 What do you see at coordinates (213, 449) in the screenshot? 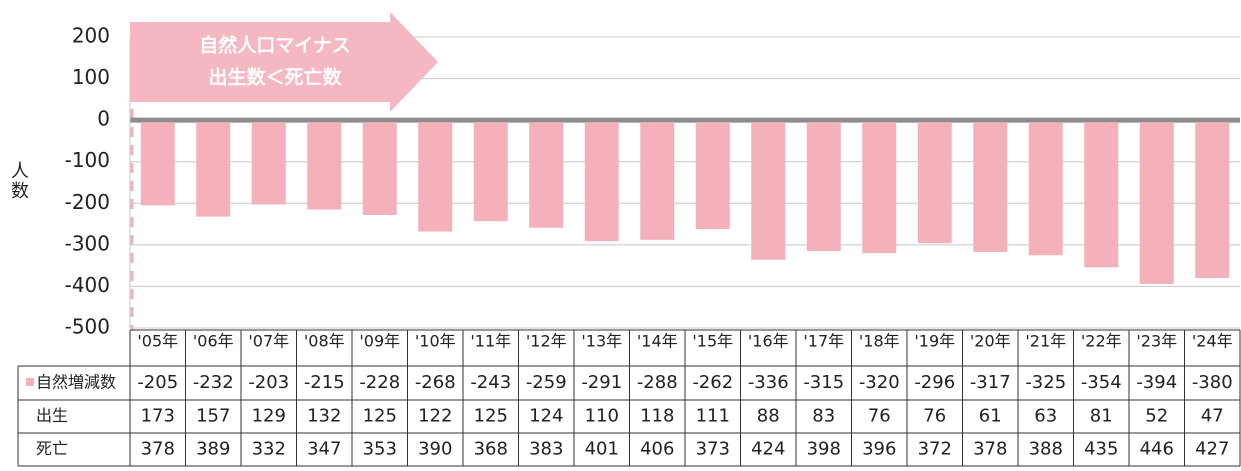
I see `table-cell: 389` at bounding box center [213, 449].